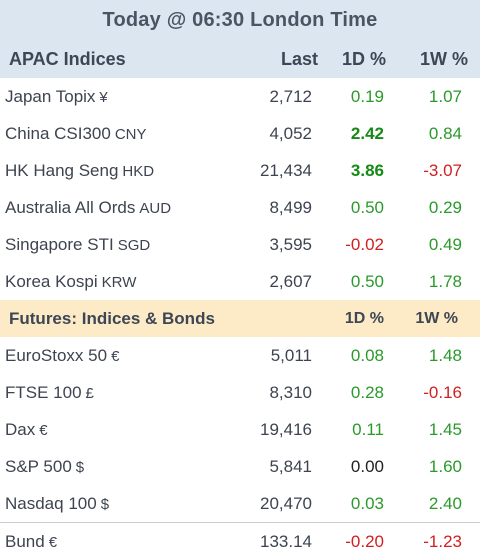 The height and width of the screenshot is (553, 480). I want to click on last-value: 20,470, so click(286, 503).